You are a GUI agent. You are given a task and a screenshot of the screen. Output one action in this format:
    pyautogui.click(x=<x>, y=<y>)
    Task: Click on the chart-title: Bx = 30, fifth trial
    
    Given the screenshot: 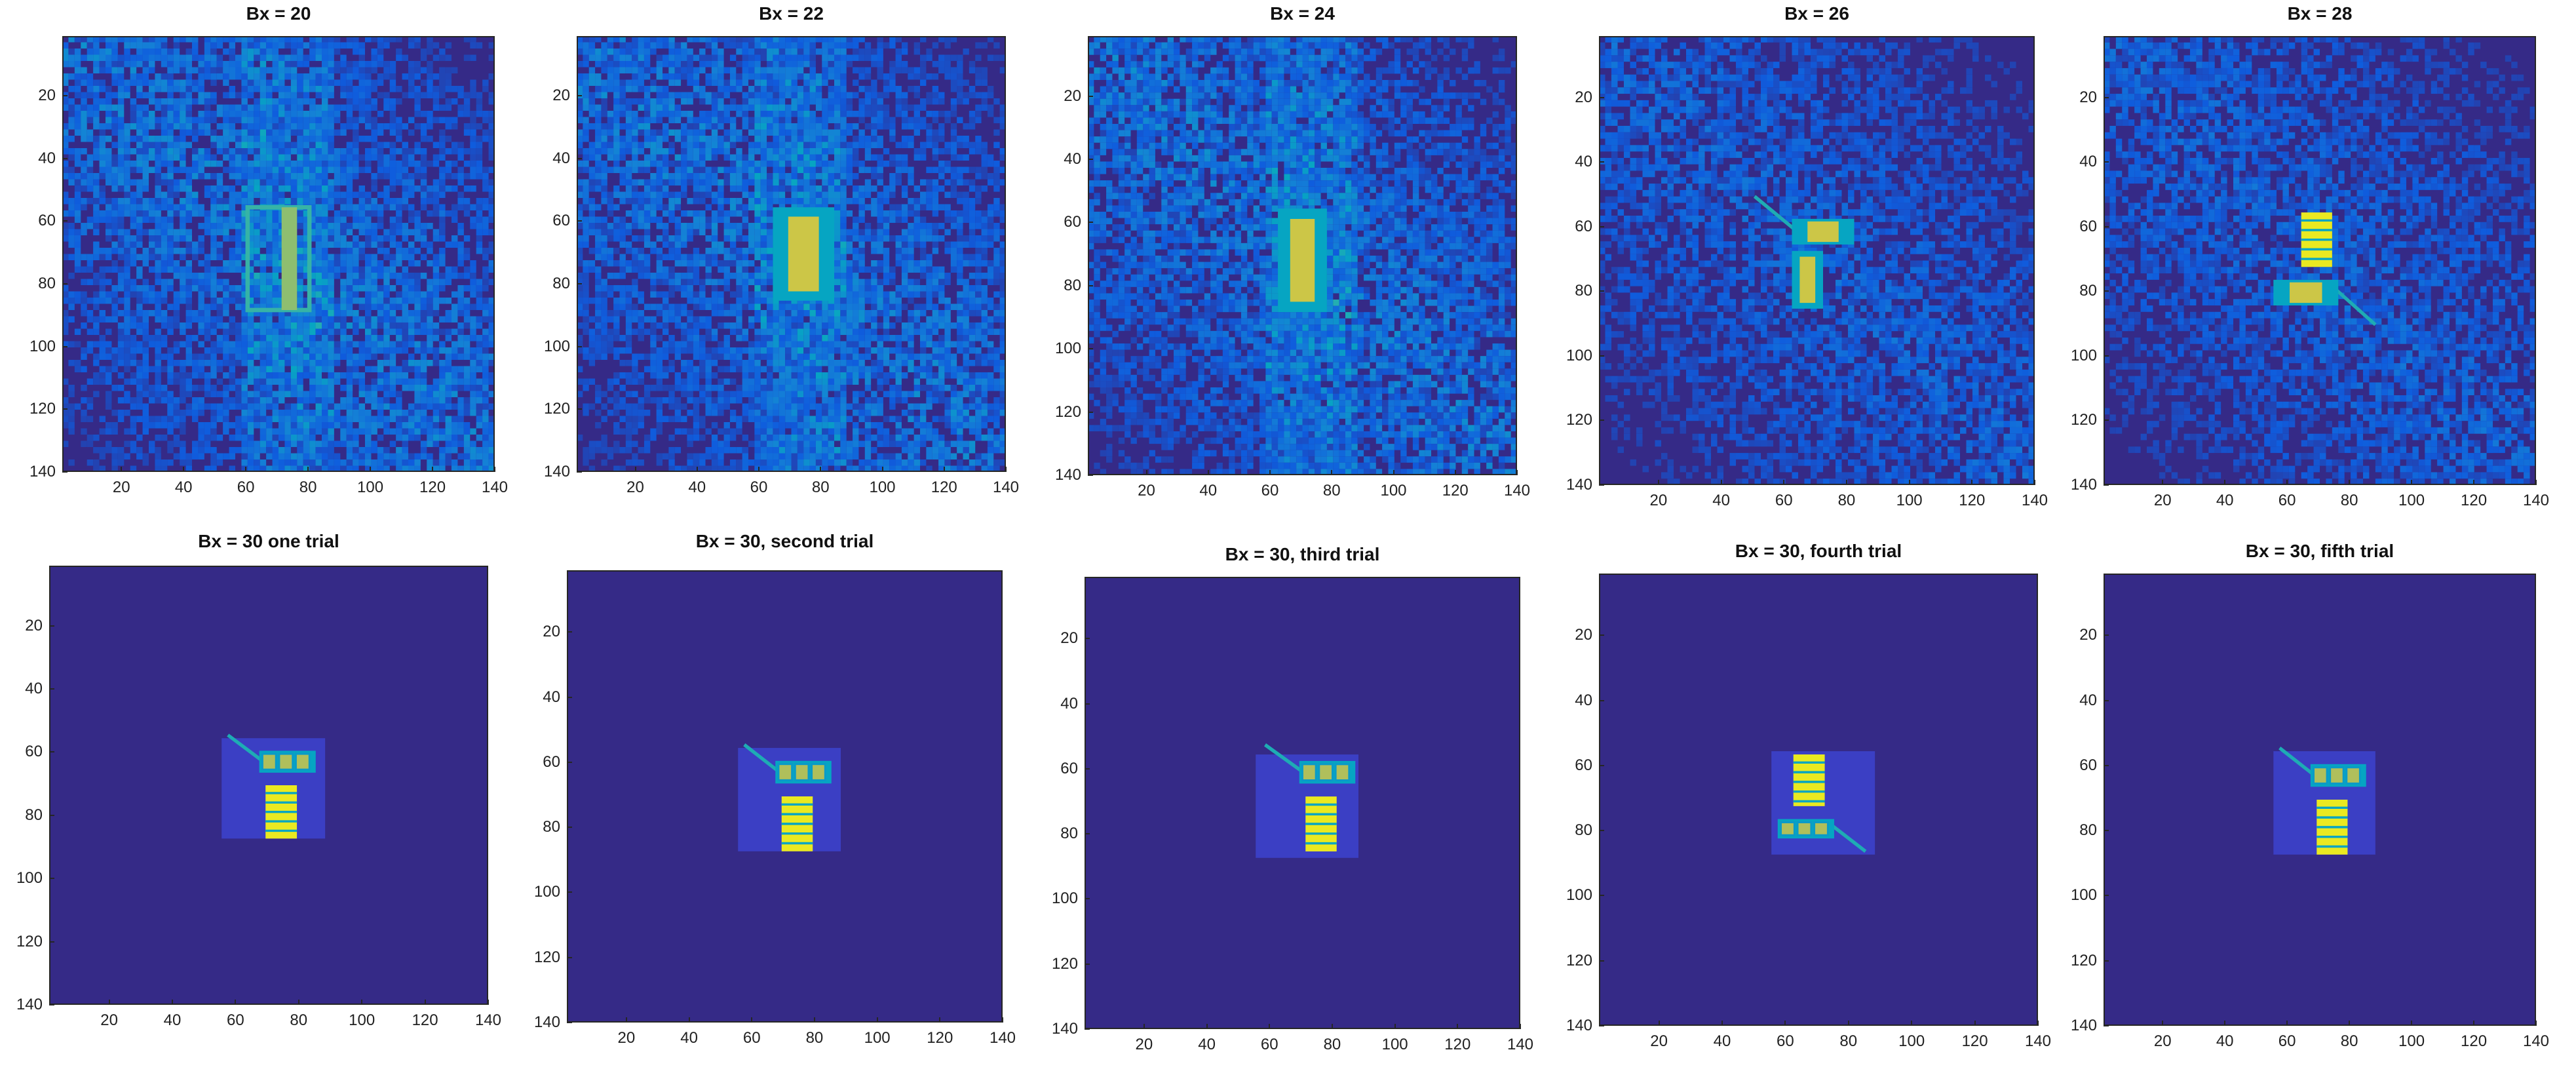 What is the action you would take?
    pyautogui.click(x=2319, y=551)
    